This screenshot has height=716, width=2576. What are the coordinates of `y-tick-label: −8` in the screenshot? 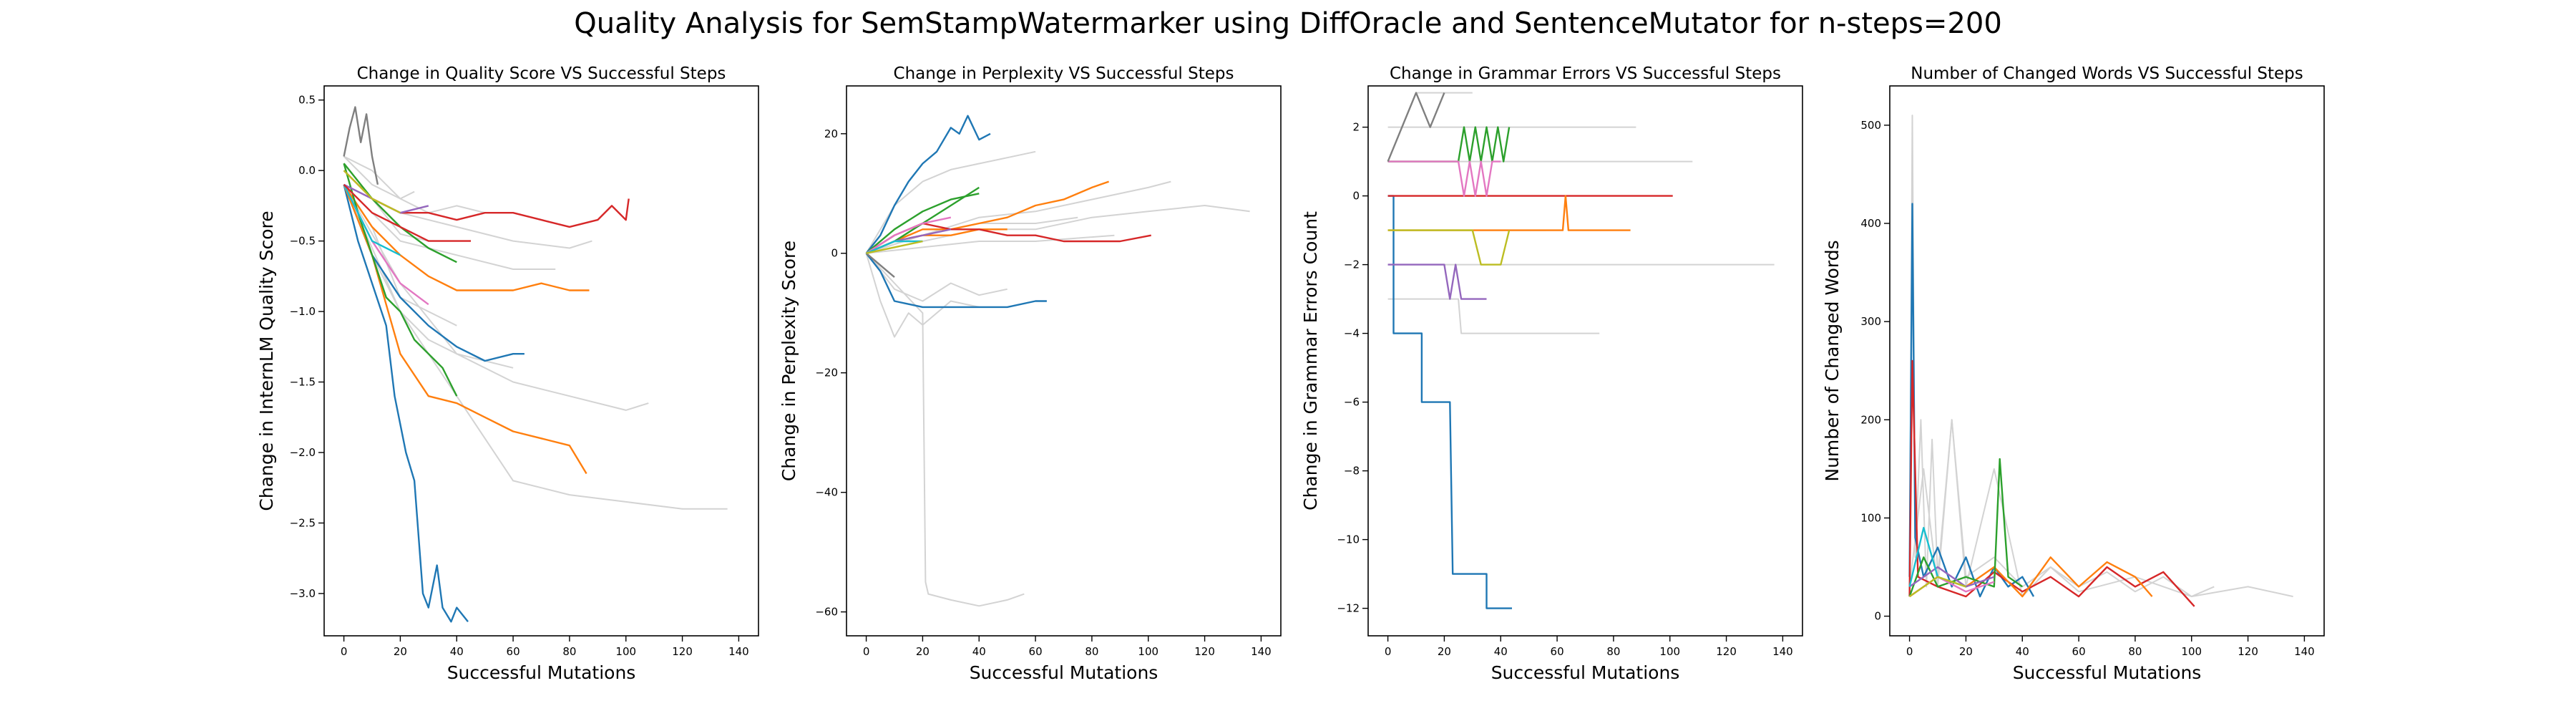 It's located at (1352, 471).